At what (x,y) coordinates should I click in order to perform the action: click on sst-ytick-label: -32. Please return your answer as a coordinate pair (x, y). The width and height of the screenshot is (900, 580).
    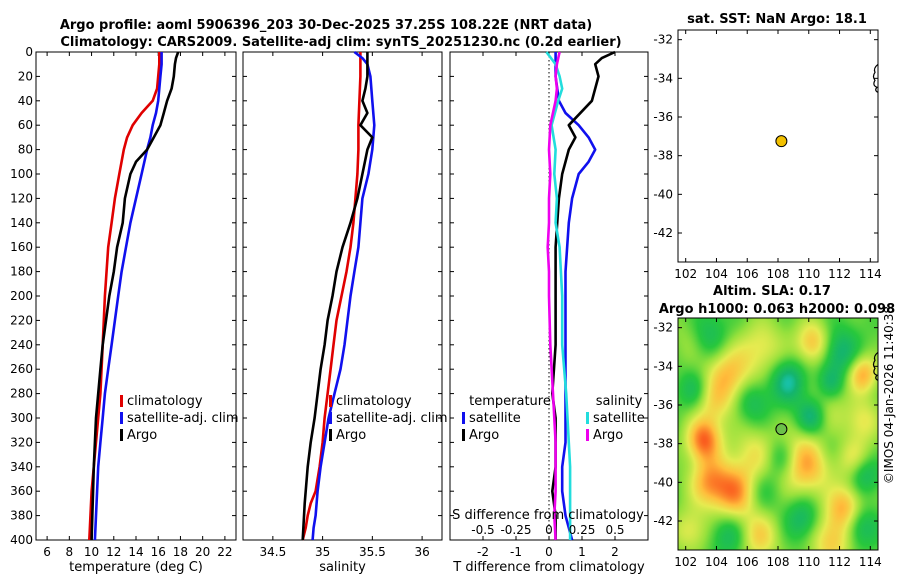
    Looking at the image, I should click on (663, 40).